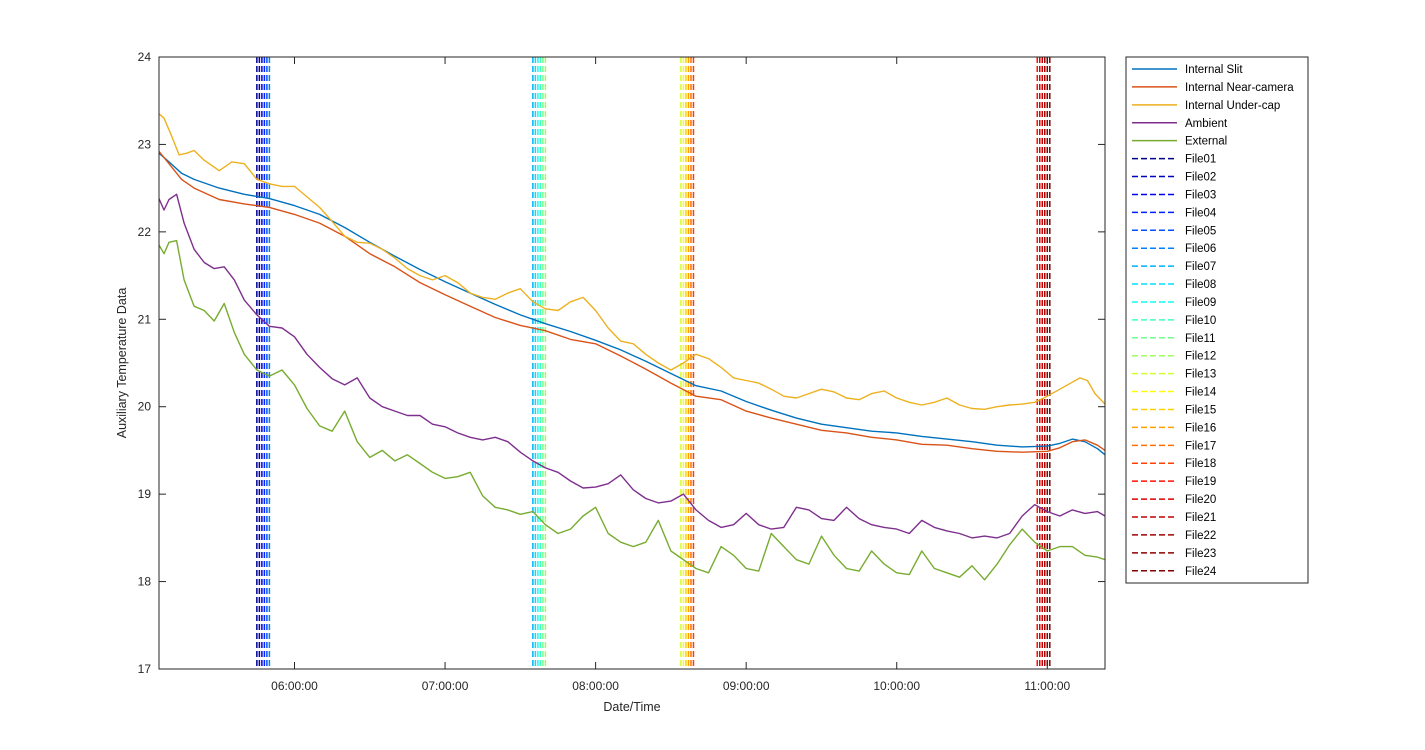 The image size is (1425, 750). What do you see at coordinates (631, 707) in the screenshot?
I see `x-axis-label: Date/Time` at bounding box center [631, 707].